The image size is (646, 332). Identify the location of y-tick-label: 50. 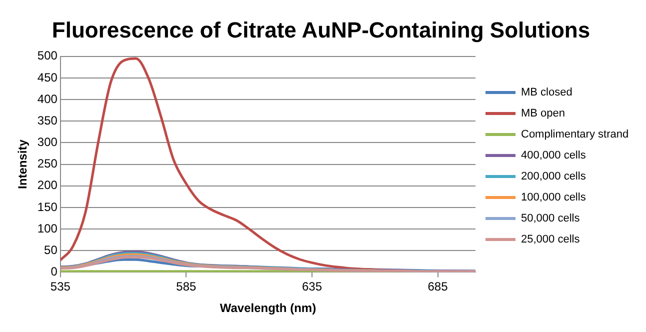
(51, 249).